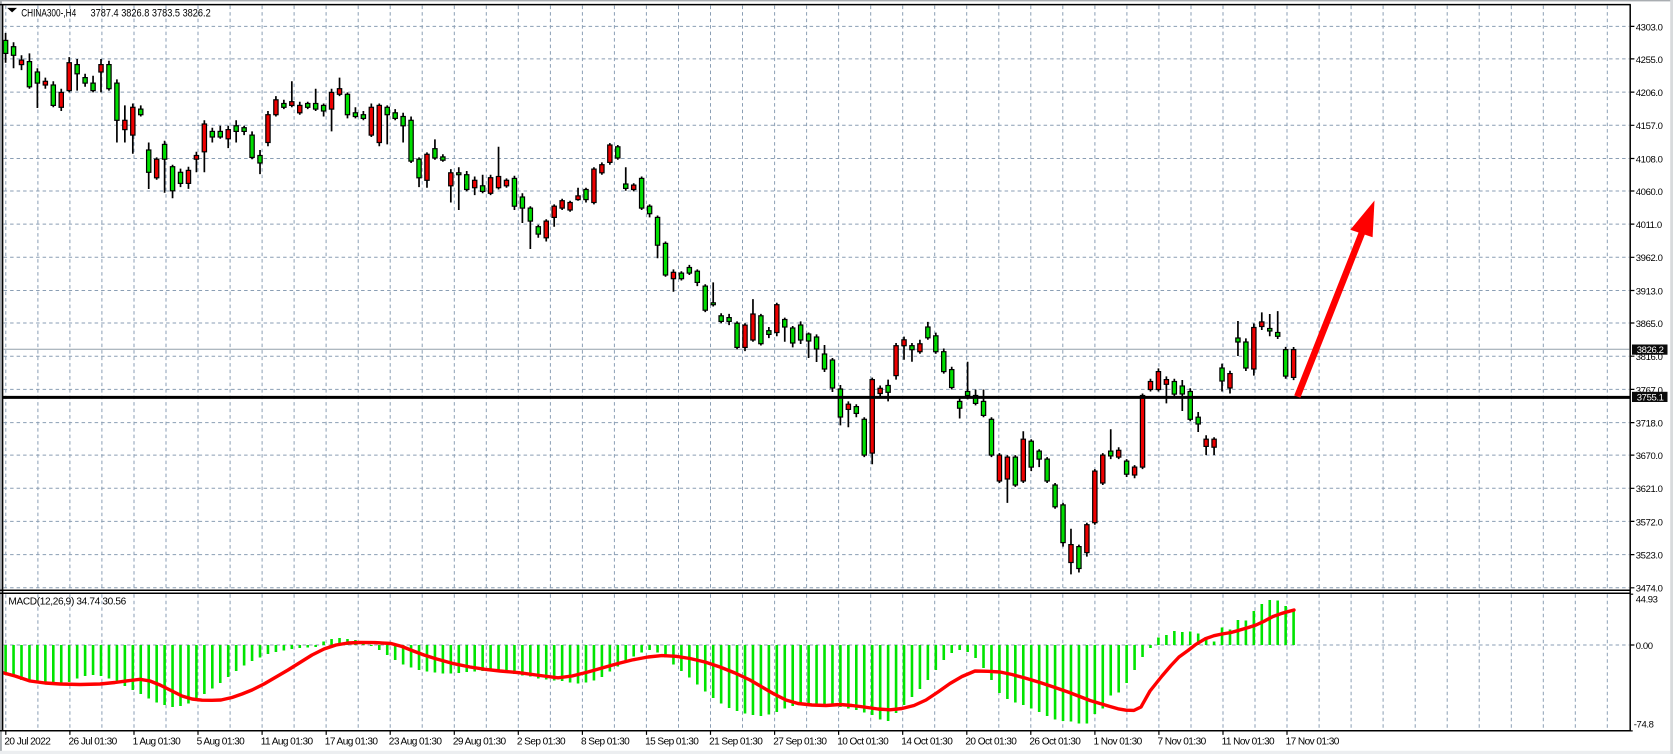 Image resolution: width=1673 pixels, height=754 pixels. What do you see at coordinates (1647, 600) in the screenshot?
I see `svg-text: 44.93` at bounding box center [1647, 600].